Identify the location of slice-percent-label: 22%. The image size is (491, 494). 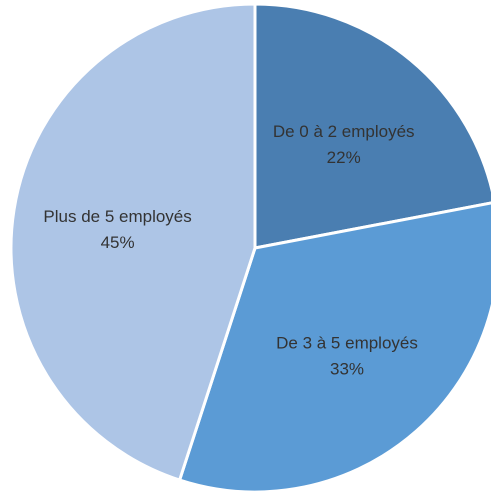
(344, 157).